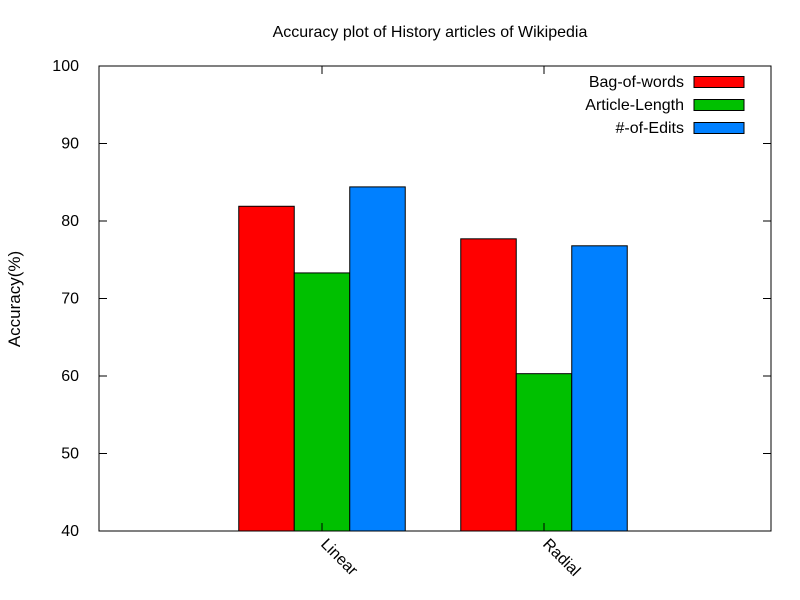 This screenshot has width=800, height=600. I want to click on x-tick-label: Radial, so click(561, 558).